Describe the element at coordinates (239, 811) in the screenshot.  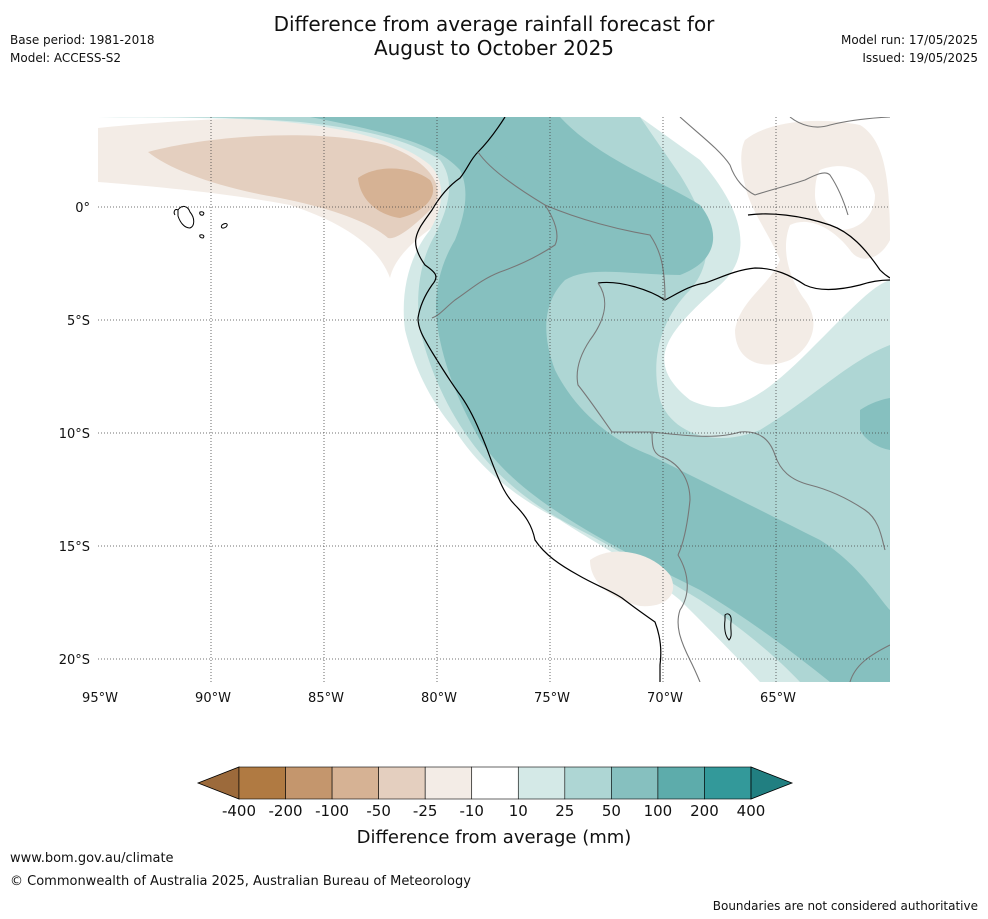
I see `colorbar-tick-label: -400` at that location.